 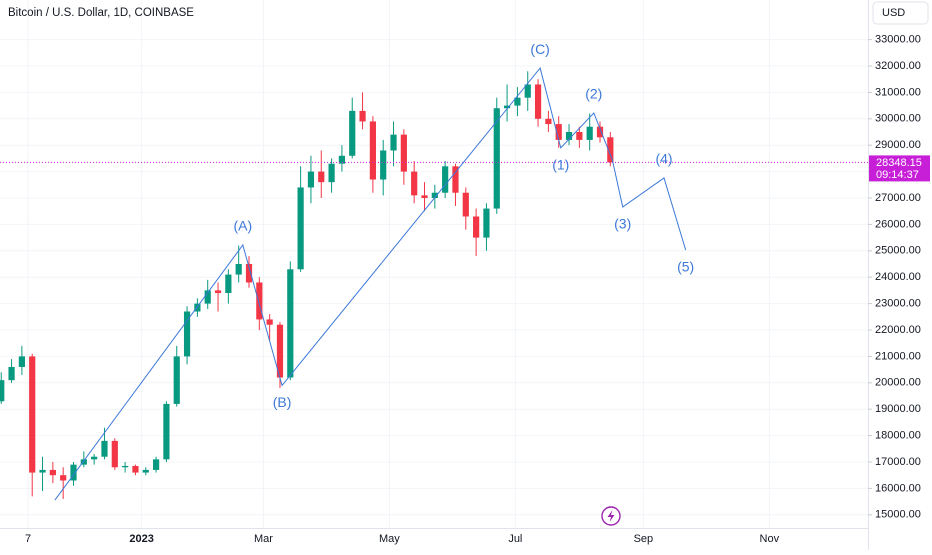 What do you see at coordinates (898, 40) in the screenshot?
I see `y-tick-label: 33000.00` at bounding box center [898, 40].